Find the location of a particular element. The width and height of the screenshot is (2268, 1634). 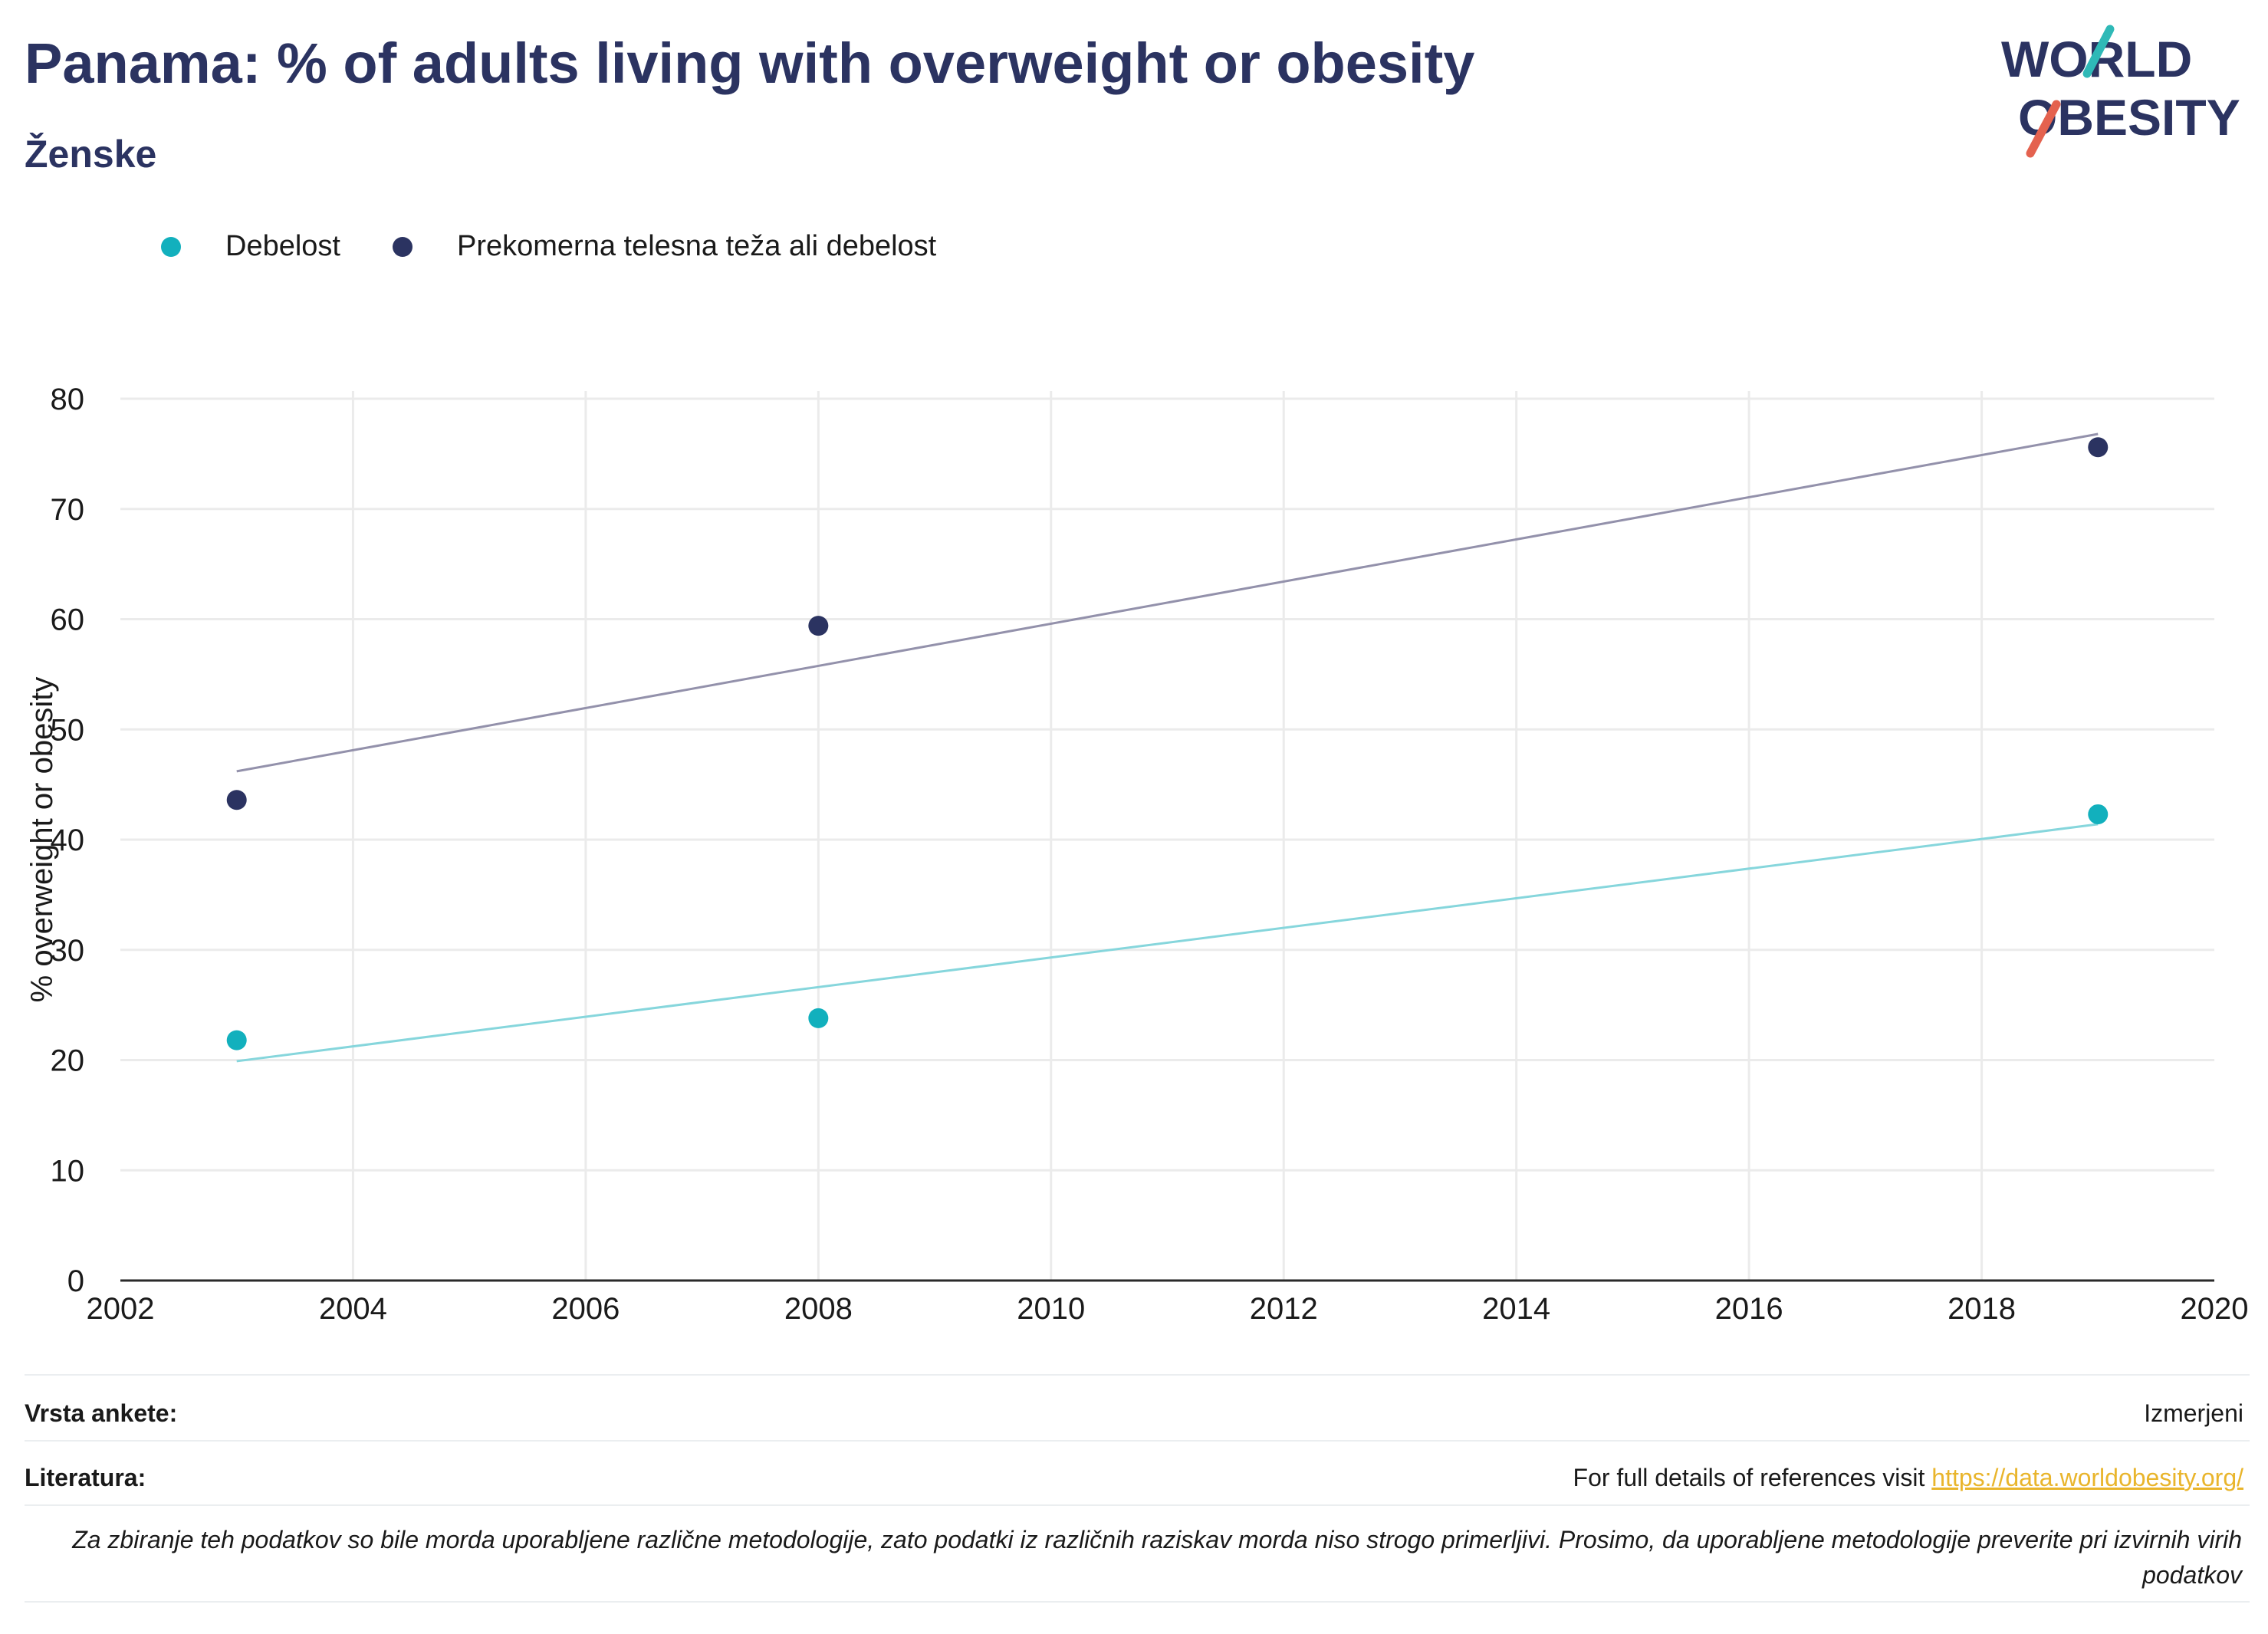

x-tick-label: 2004 is located at coordinates (353, 1309).